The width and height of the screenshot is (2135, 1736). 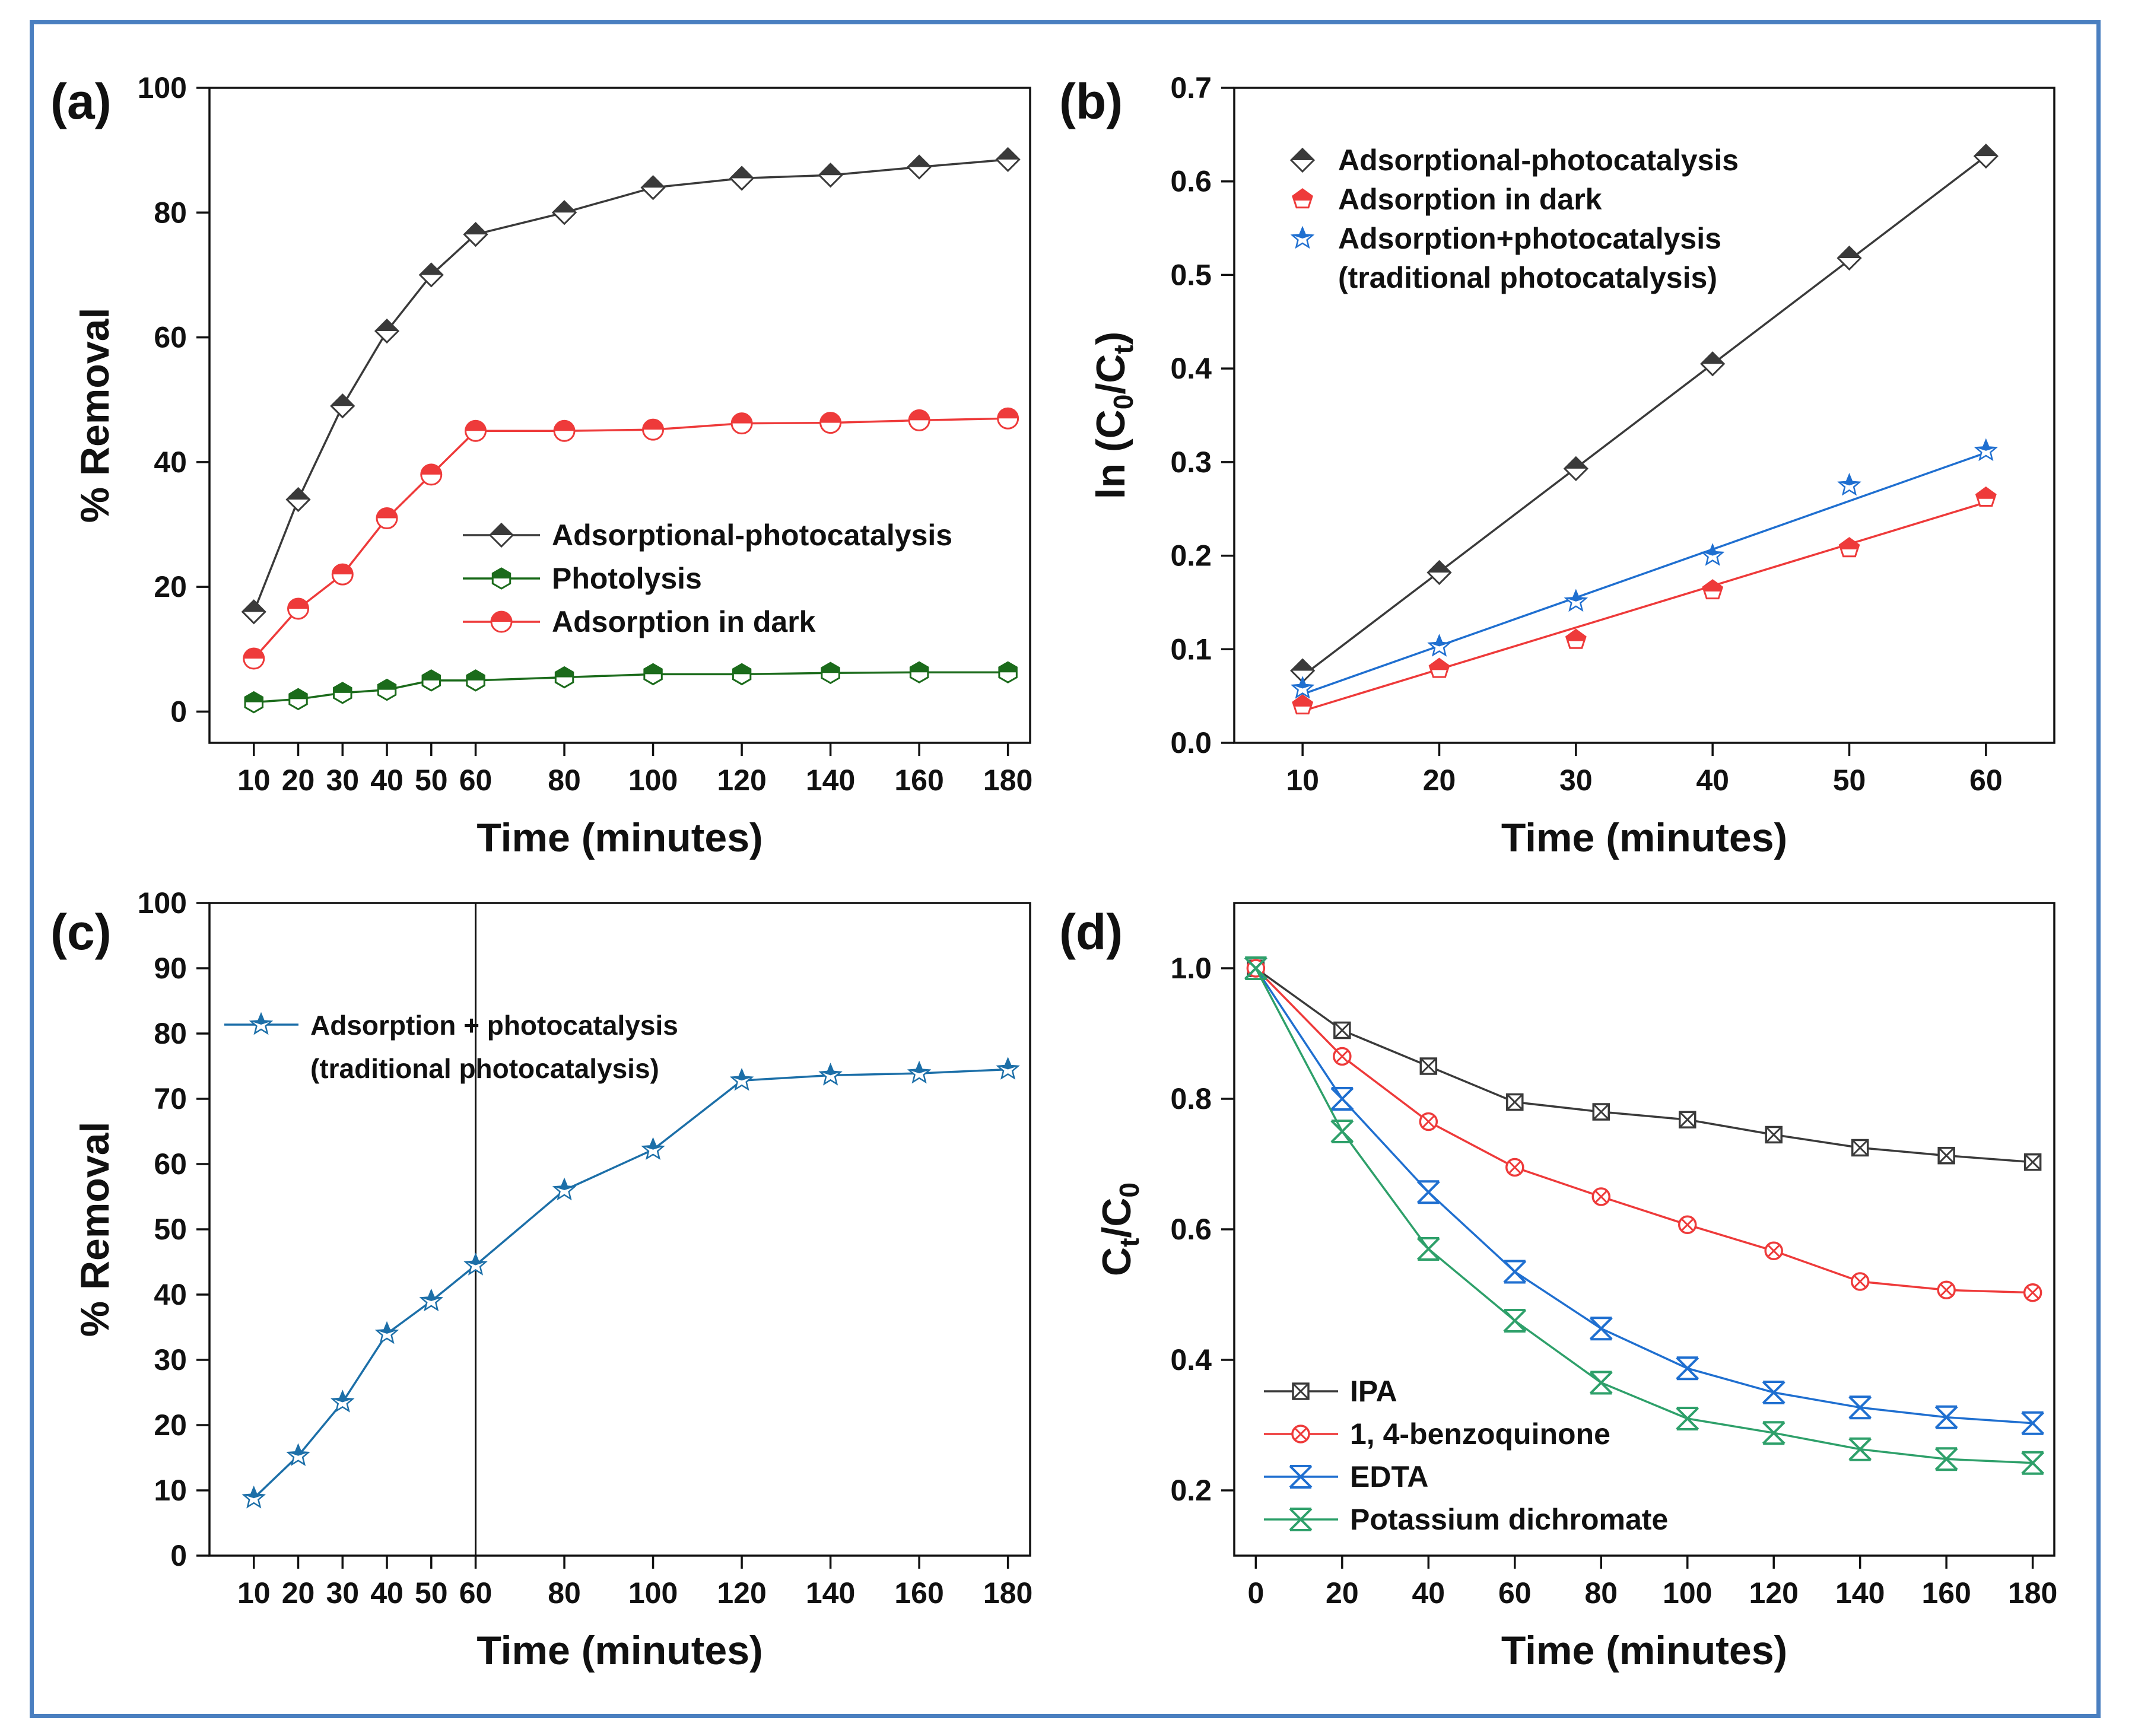 What do you see at coordinates (1007, 1593) in the screenshot?
I see `x-tick-label: 180` at bounding box center [1007, 1593].